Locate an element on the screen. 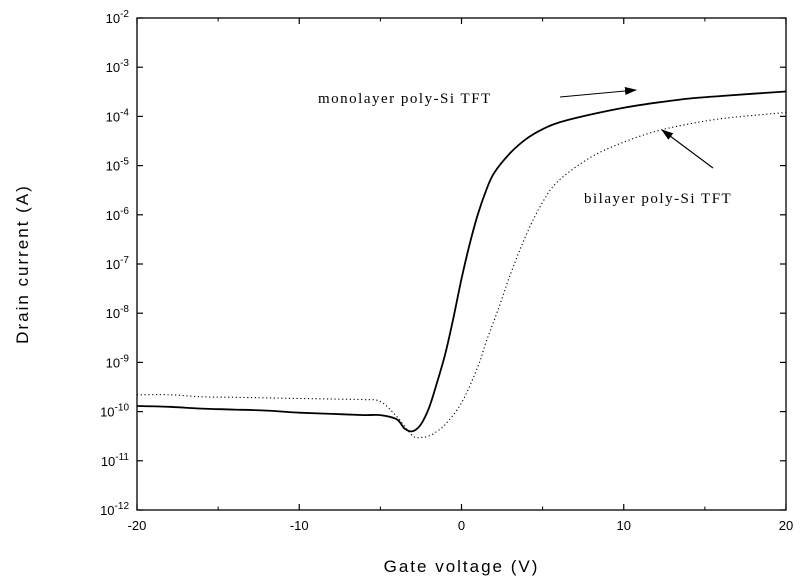 Image resolution: width=800 pixels, height=583 pixels. y-tick-label: 10⁻⁷ is located at coordinates (118, 263).